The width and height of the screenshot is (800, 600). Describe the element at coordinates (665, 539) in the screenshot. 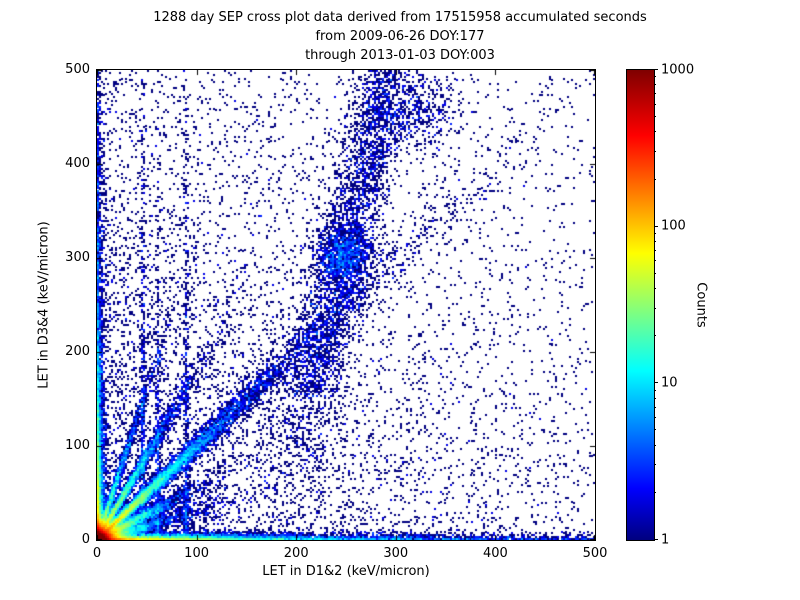

I see `colorbar-tick-label: 1` at that location.